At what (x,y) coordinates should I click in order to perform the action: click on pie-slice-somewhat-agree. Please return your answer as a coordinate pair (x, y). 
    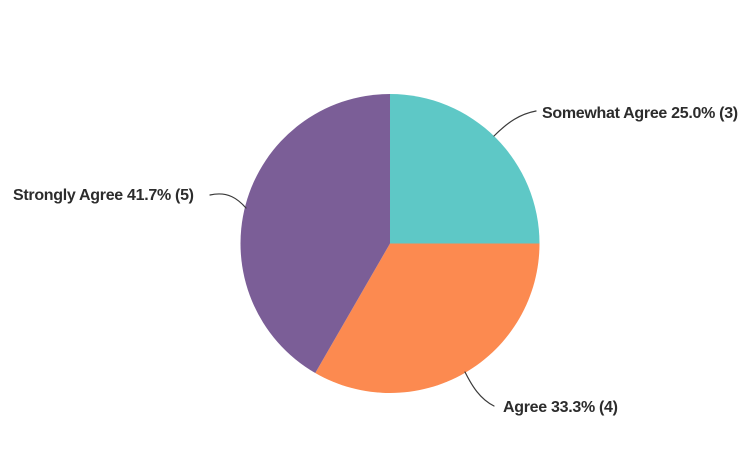
    Looking at the image, I should click on (465, 169).